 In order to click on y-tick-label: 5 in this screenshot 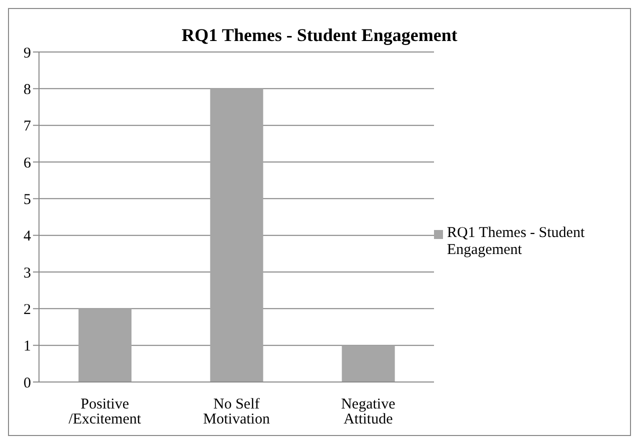, I will do `click(27, 200)`.